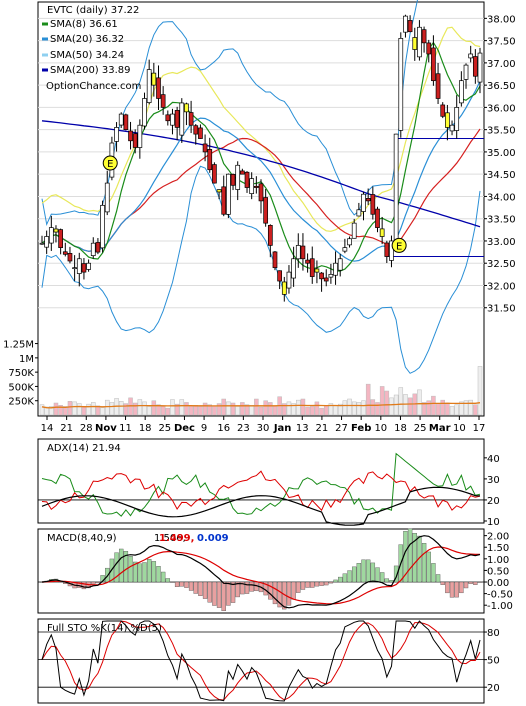  What do you see at coordinates (498, 571) in the screenshot?
I see `indicator-tick-label: 0.50` at bounding box center [498, 571].